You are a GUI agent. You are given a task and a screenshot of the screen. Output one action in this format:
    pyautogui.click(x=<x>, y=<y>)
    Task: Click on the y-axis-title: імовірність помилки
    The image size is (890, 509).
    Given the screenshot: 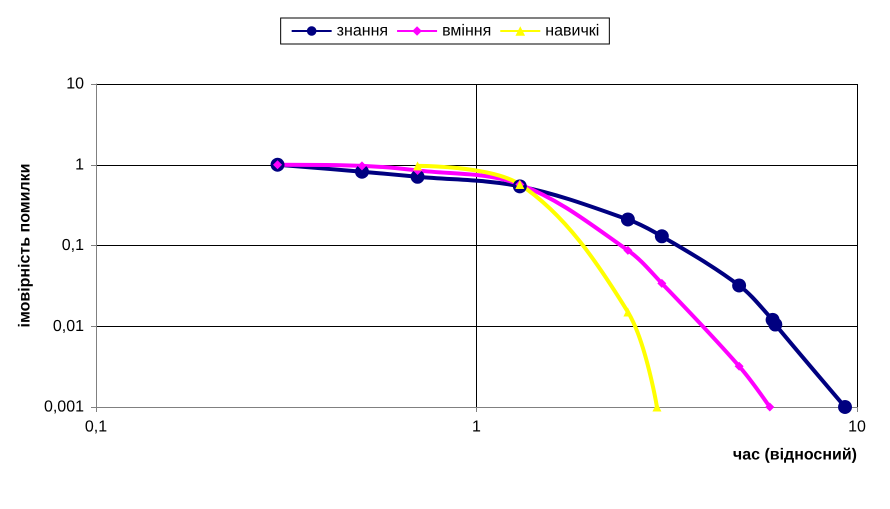 What is the action you would take?
    pyautogui.click(x=25, y=246)
    